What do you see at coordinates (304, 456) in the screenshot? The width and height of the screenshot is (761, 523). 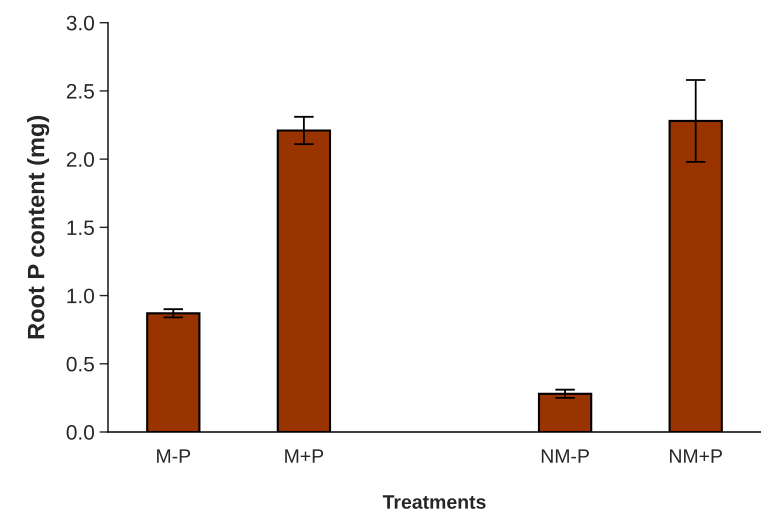 I see `x-tick-label: M+P` at bounding box center [304, 456].